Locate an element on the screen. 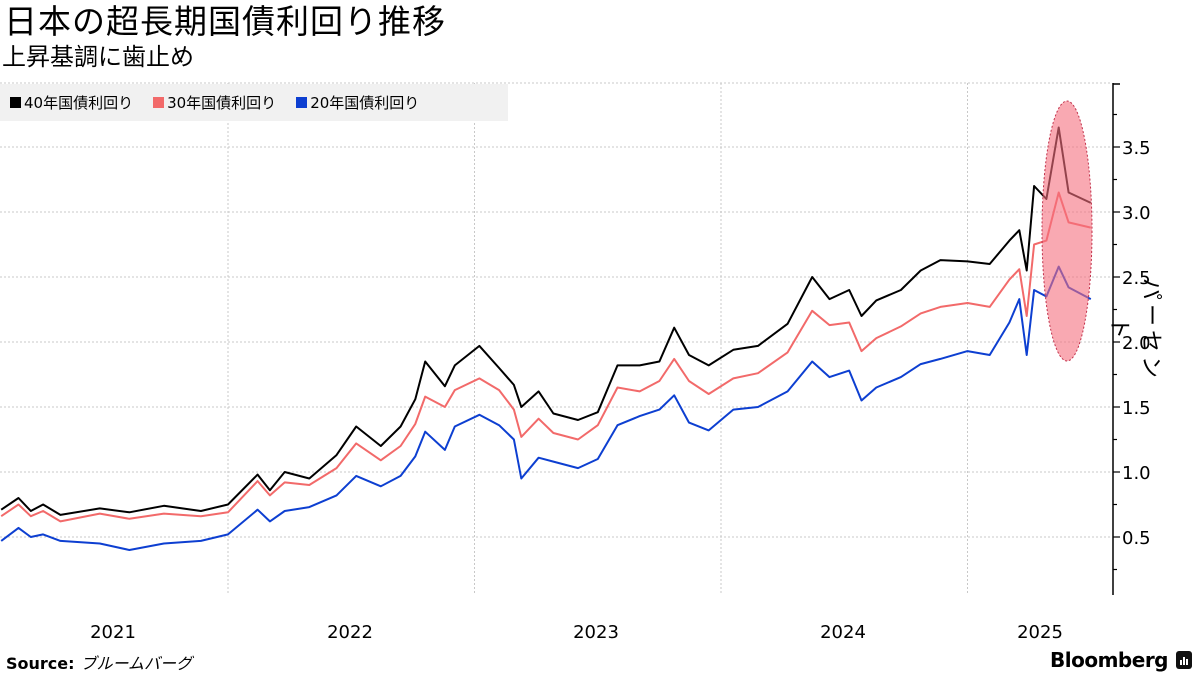  y-axis: 0.5 1.0 1.5 2.0 2.5 3.0 3.5 is located at coordinates (1131, 339).